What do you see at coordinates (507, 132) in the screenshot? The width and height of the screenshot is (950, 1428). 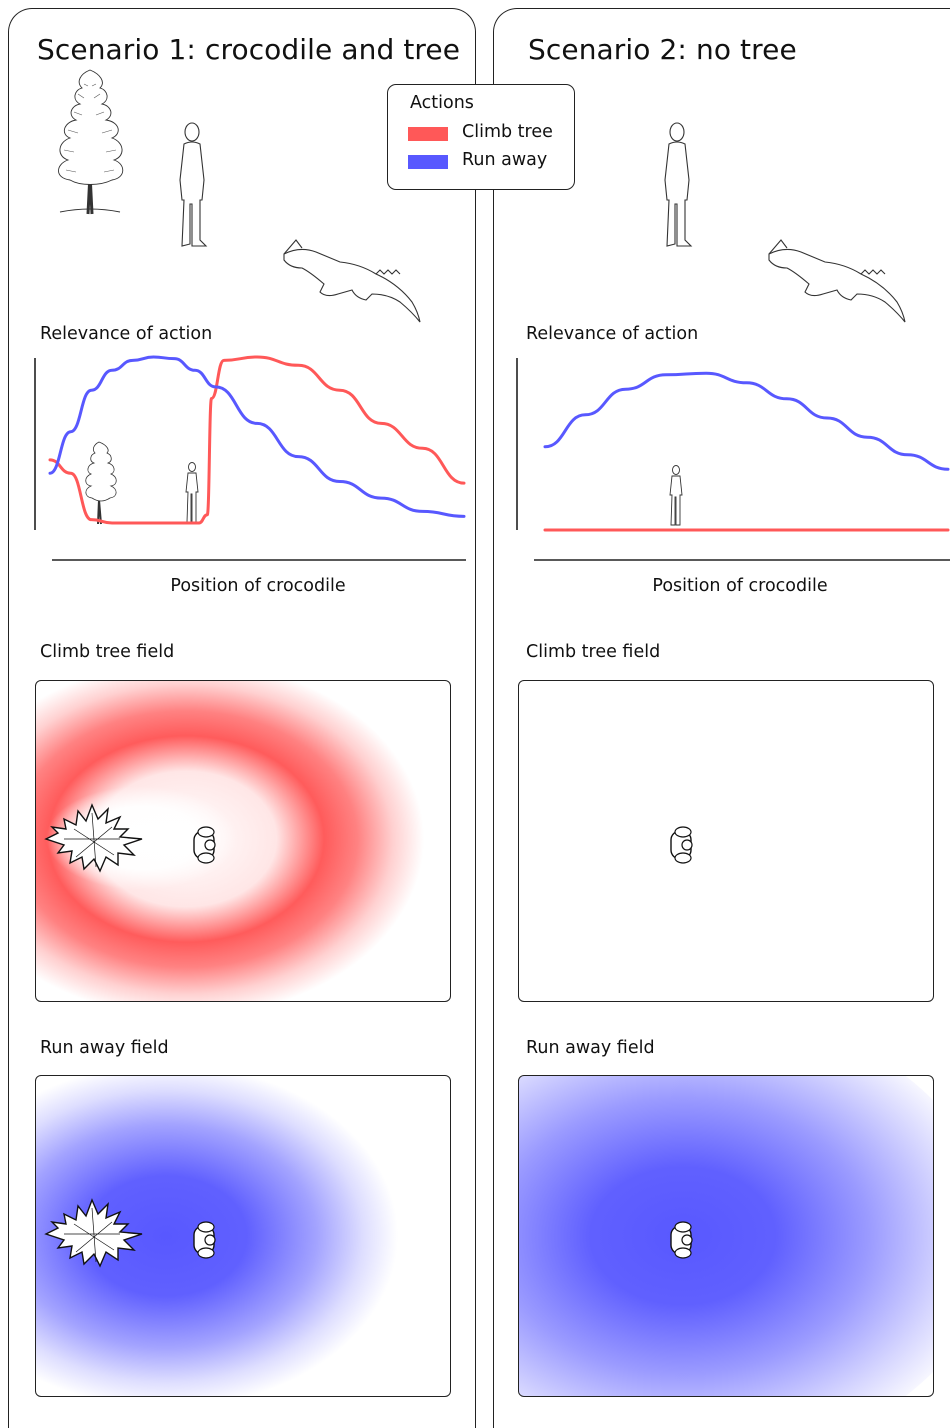 I see `legend-label: Climb tree` at bounding box center [507, 132].